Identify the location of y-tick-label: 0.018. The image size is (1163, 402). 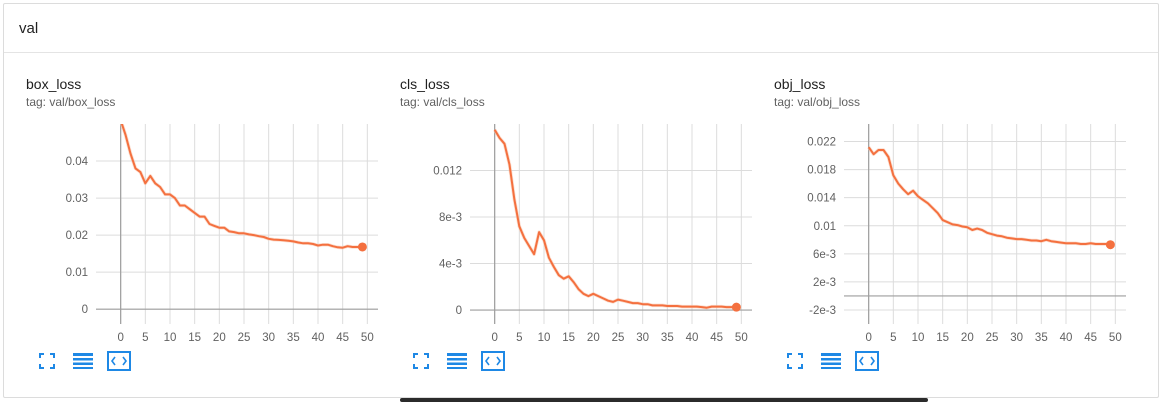
(821, 171).